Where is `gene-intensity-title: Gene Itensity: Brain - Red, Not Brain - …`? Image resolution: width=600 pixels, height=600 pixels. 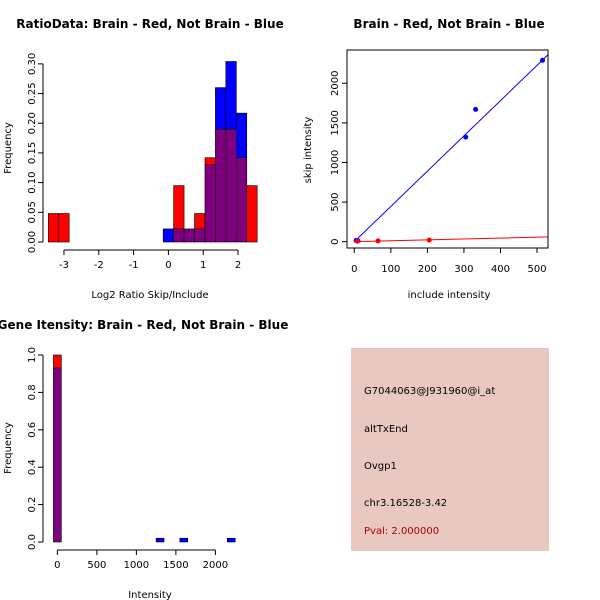
gene-intensity-title: Gene Itensity: Brain - Red, Not Brain - … is located at coordinates (144, 325).